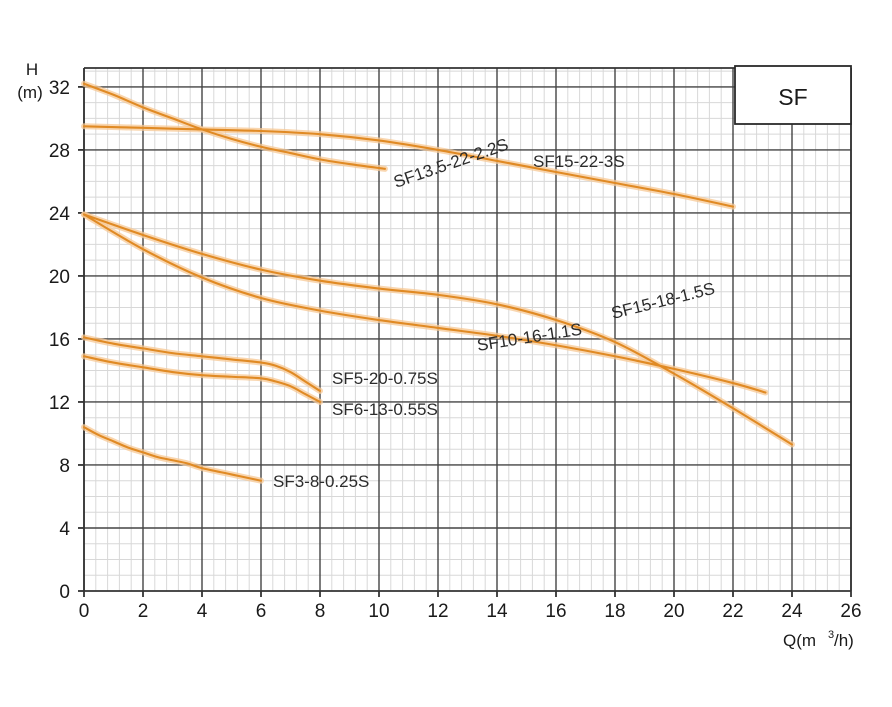 The height and width of the screenshot is (707, 892). I want to click on legend-label: SF, so click(792, 97).